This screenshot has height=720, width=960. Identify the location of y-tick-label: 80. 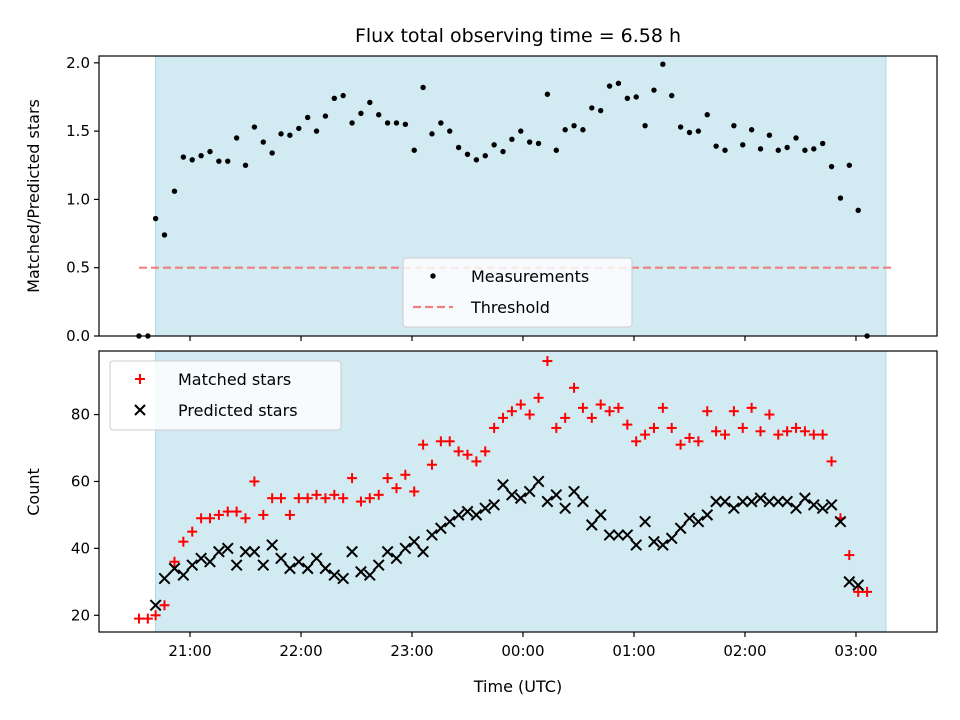
(80, 415).